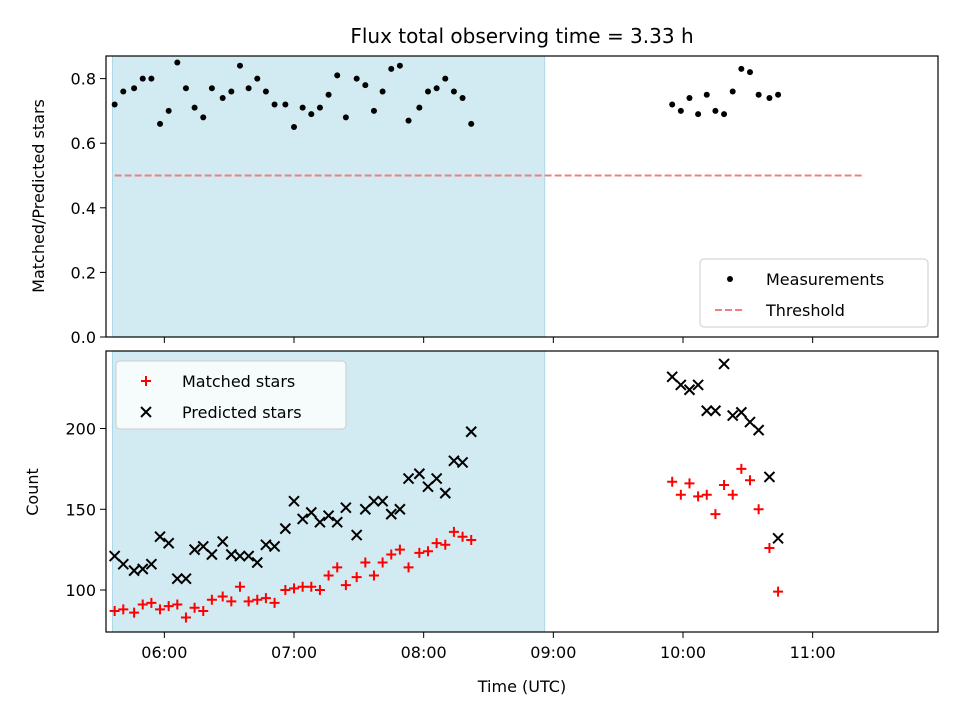 The height and width of the screenshot is (720, 960). I want to click on bottom-y-tick-label: 100, so click(80, 590).